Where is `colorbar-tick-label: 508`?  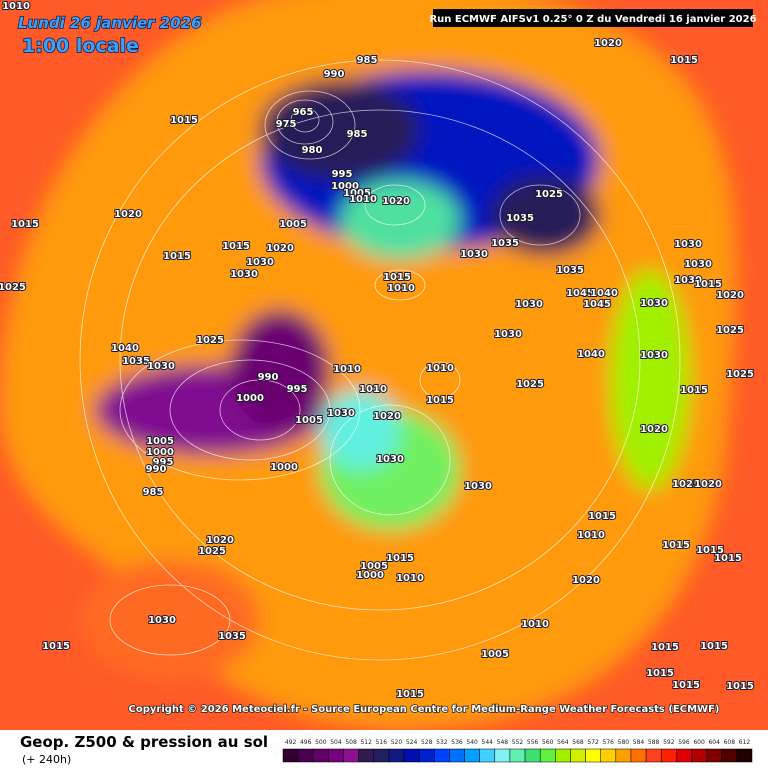 colorbar-tick-label: 508 is located at coordinates (351, 742).